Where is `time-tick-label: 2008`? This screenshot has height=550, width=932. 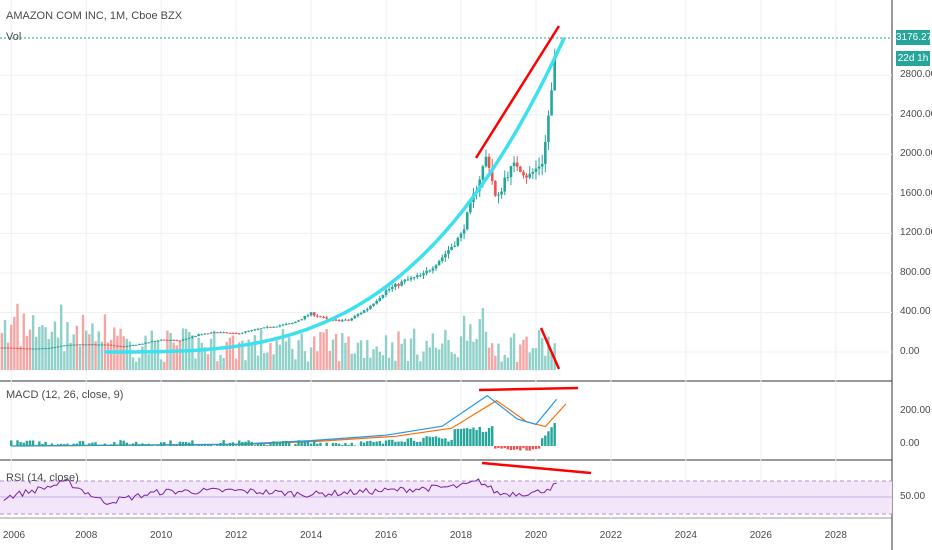 time-tick-label: 2008 is located at coordinates (86, 535).